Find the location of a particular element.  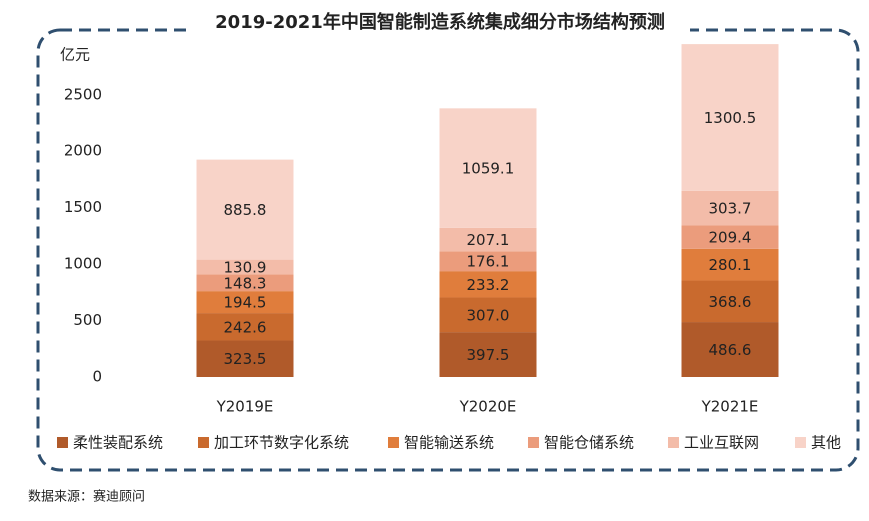

chart-title: 2019-2021年中国智能制造系统集成细分市场结构预测 is located at coordinates (440, 22).